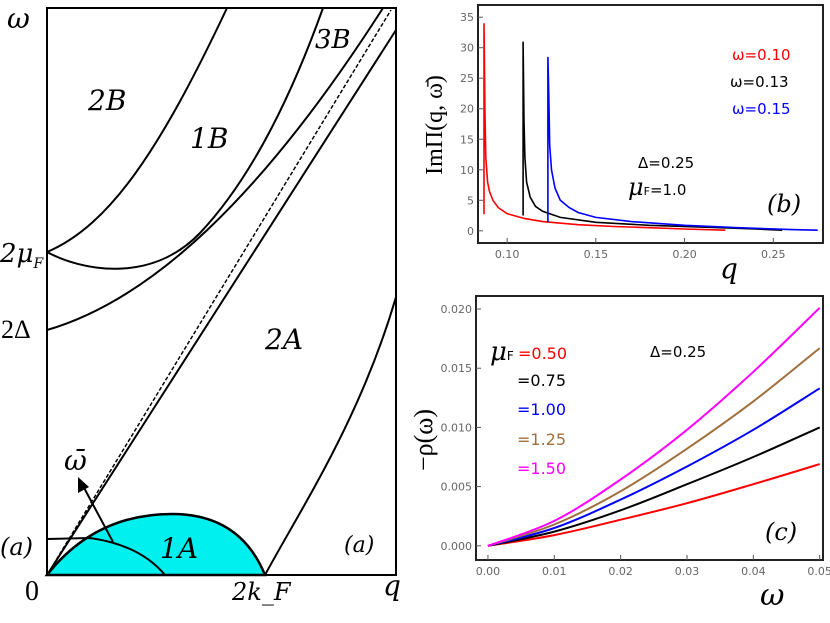 This screenshot has height=623, width=830. Describe the element at coordinates (457, 427) in the screenshot. I see `y-tick-label: 0.010` at that location.